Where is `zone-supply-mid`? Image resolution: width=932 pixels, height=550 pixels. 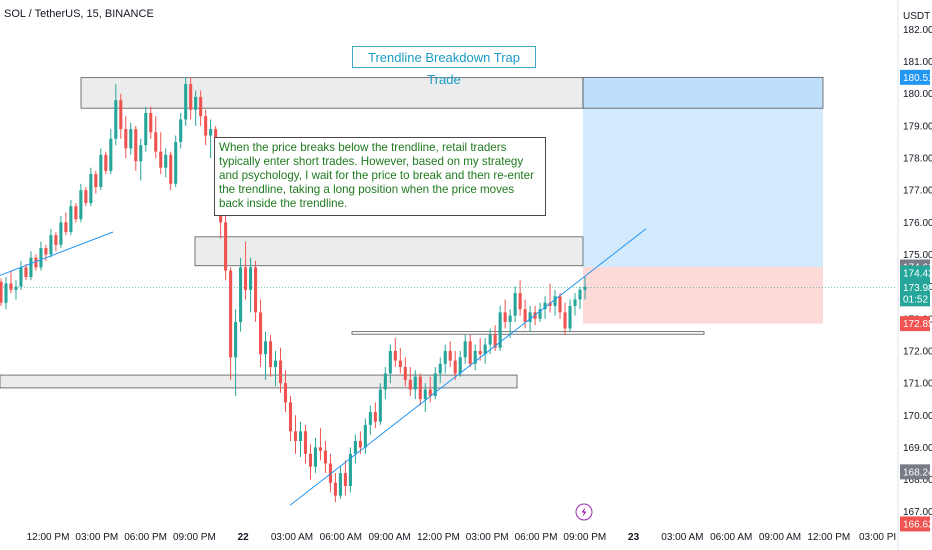 zone-supply-mid is located at coordinates (389, 251).